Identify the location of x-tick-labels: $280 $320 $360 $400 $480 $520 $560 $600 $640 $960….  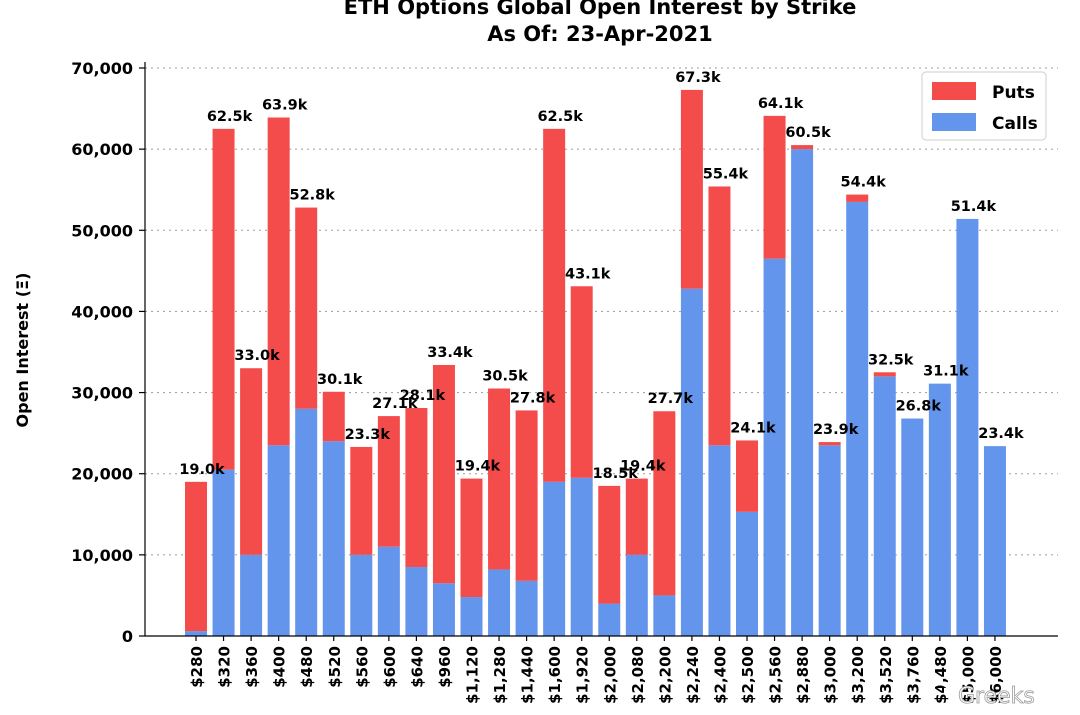
(596, 670).